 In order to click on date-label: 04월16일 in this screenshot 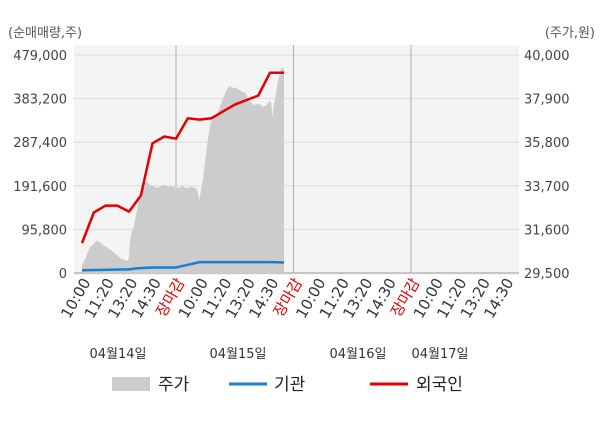, I will do `click(357, 354)`.